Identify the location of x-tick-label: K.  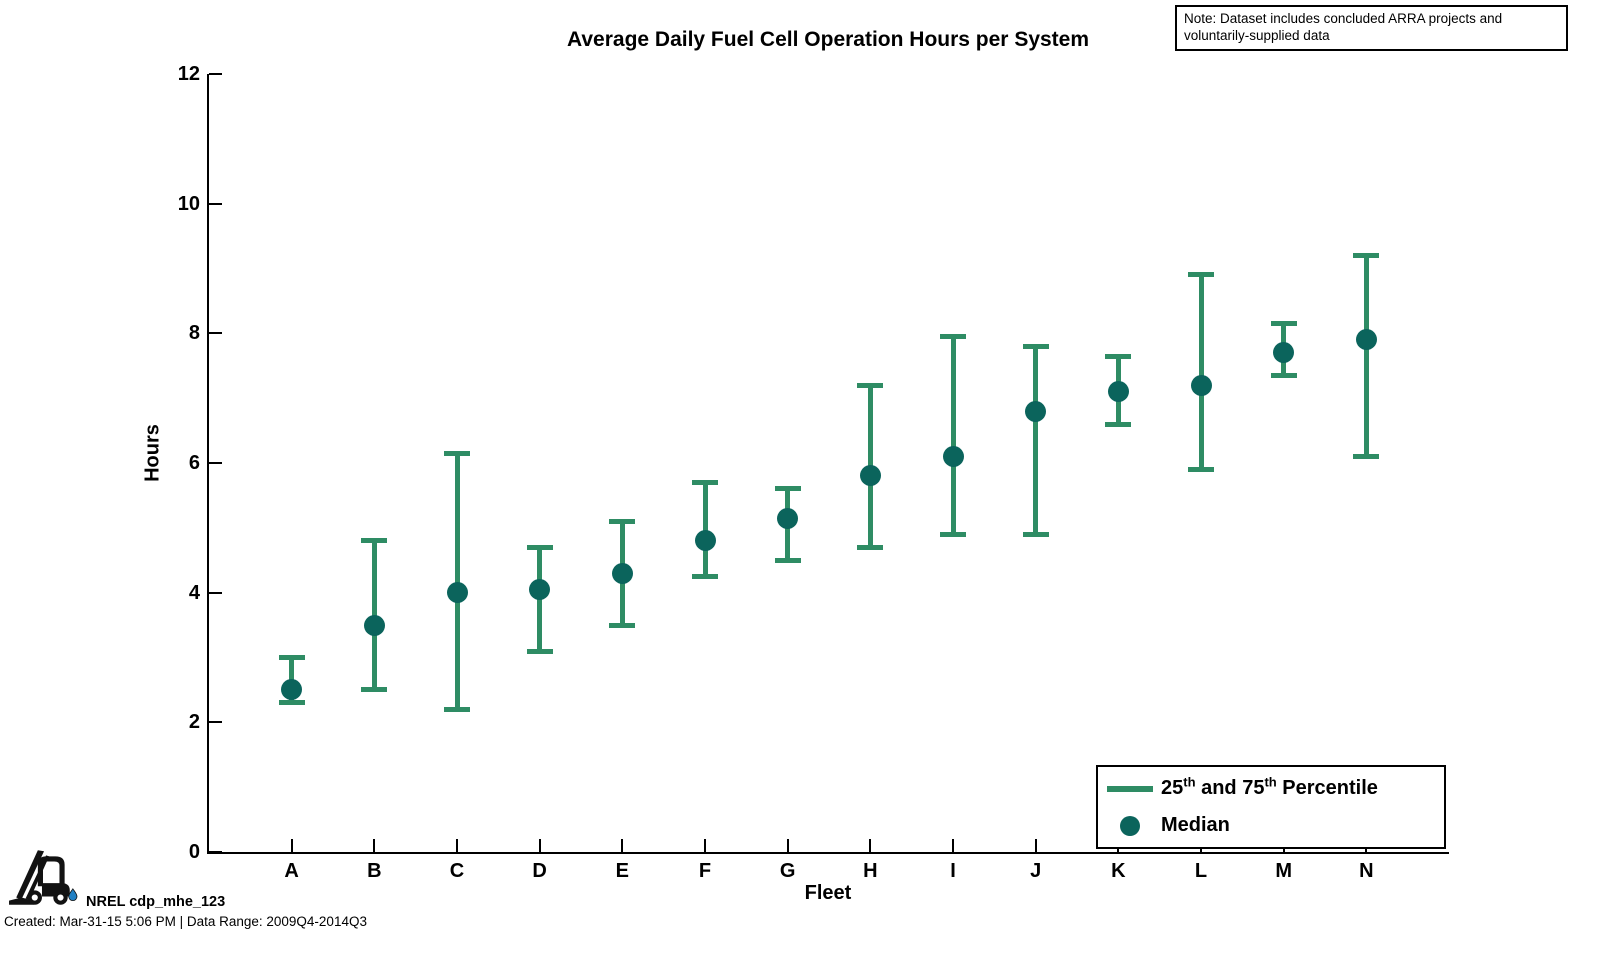
(1118, 871).